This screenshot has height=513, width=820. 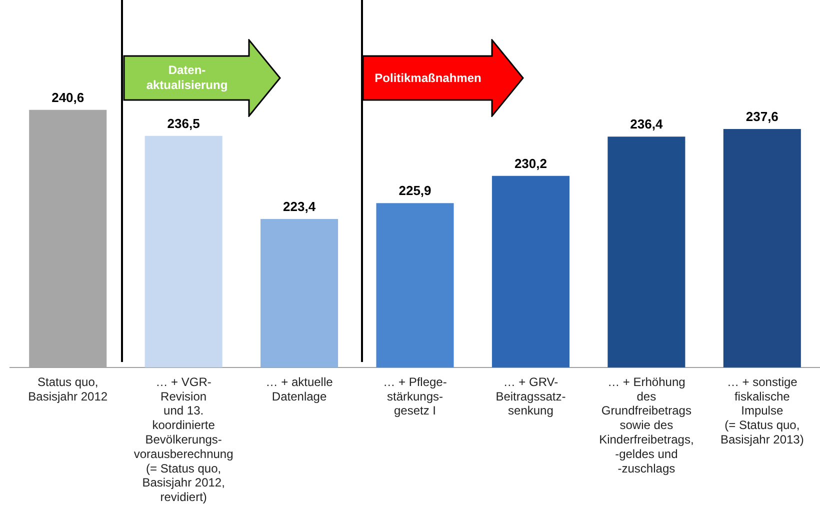 I want to click on x-tick-label: … + GRV- Beitragssatz- senkung, so click(x=531, y=396).